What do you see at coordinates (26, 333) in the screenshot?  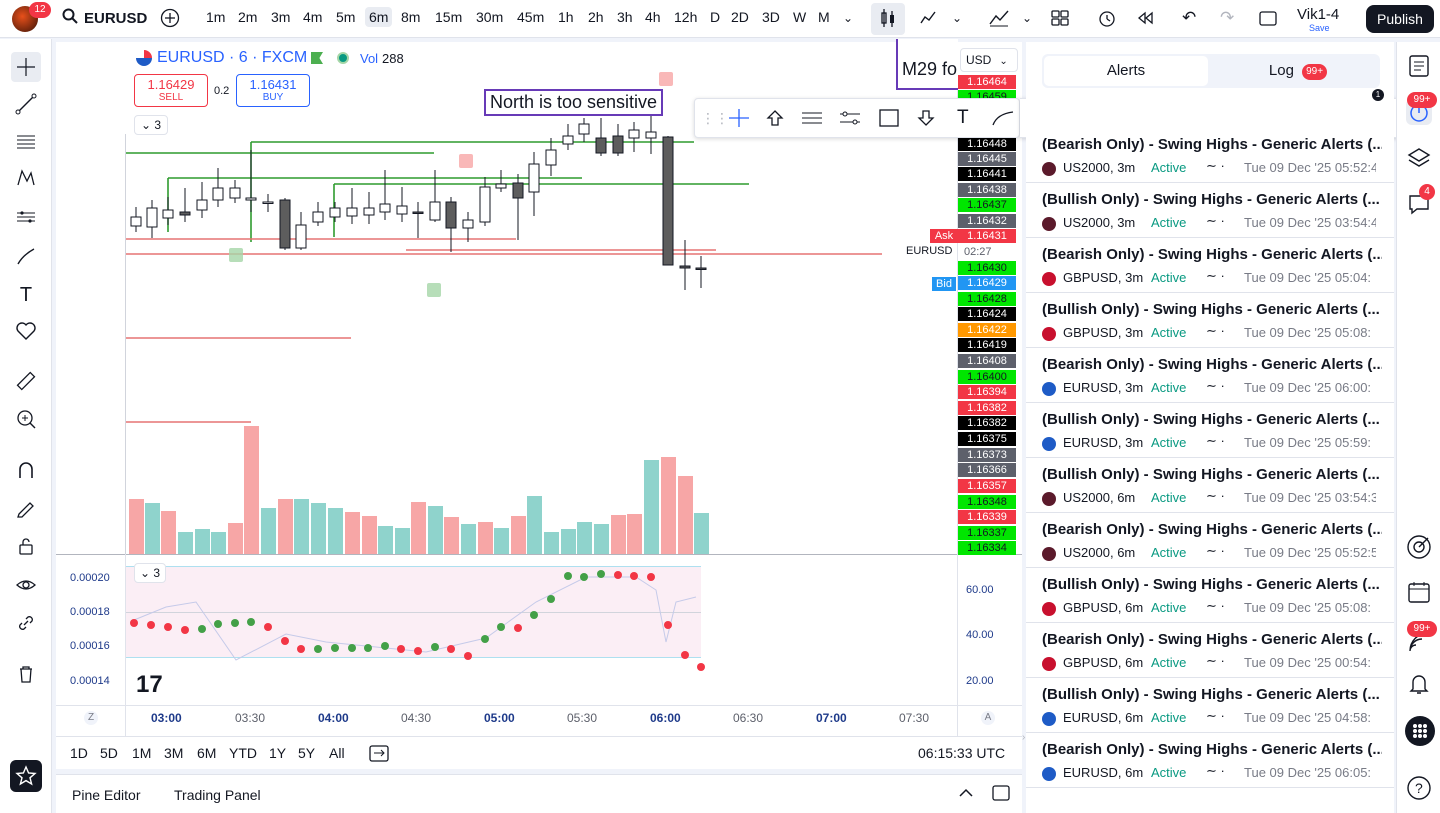 I see `heart-icon` at bounding box center [26, 333].